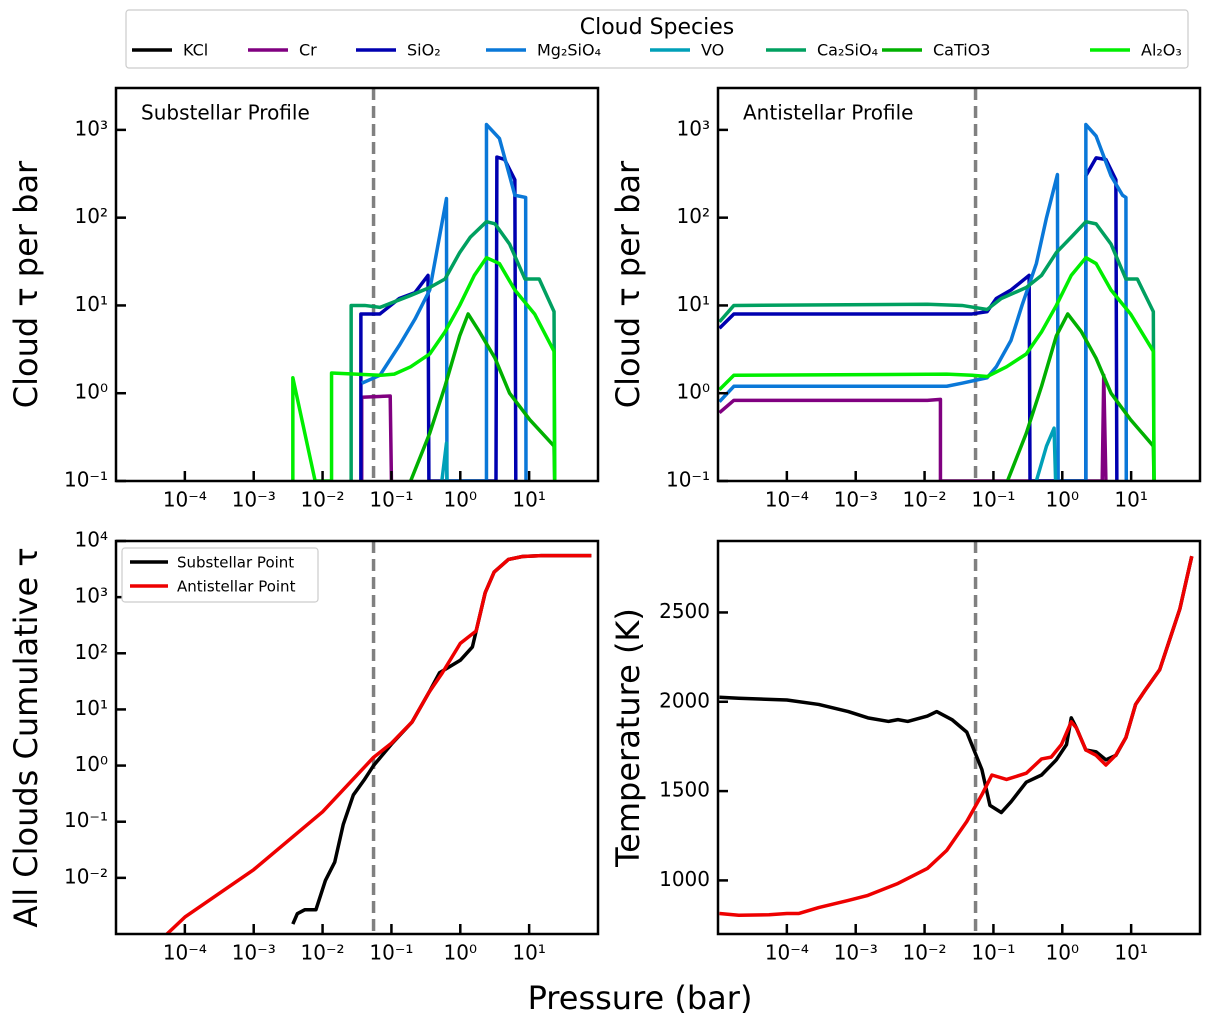 The width and height of the screenshot is (1210, 1028). Describe the element at coordinates (684, 611) in the screenshot. I see `y-tick-label: 2500` at that location.